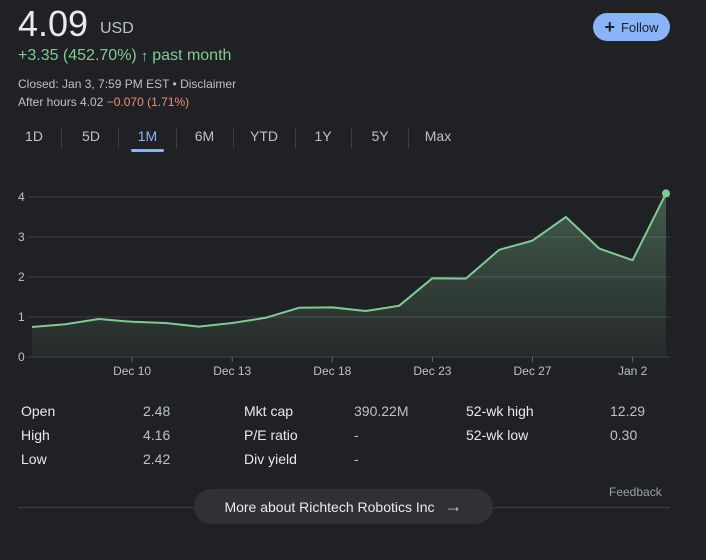 The width and height of the screenshot is (706, 560). I want to click on feedback-link: Feedback, so click(635, 492).